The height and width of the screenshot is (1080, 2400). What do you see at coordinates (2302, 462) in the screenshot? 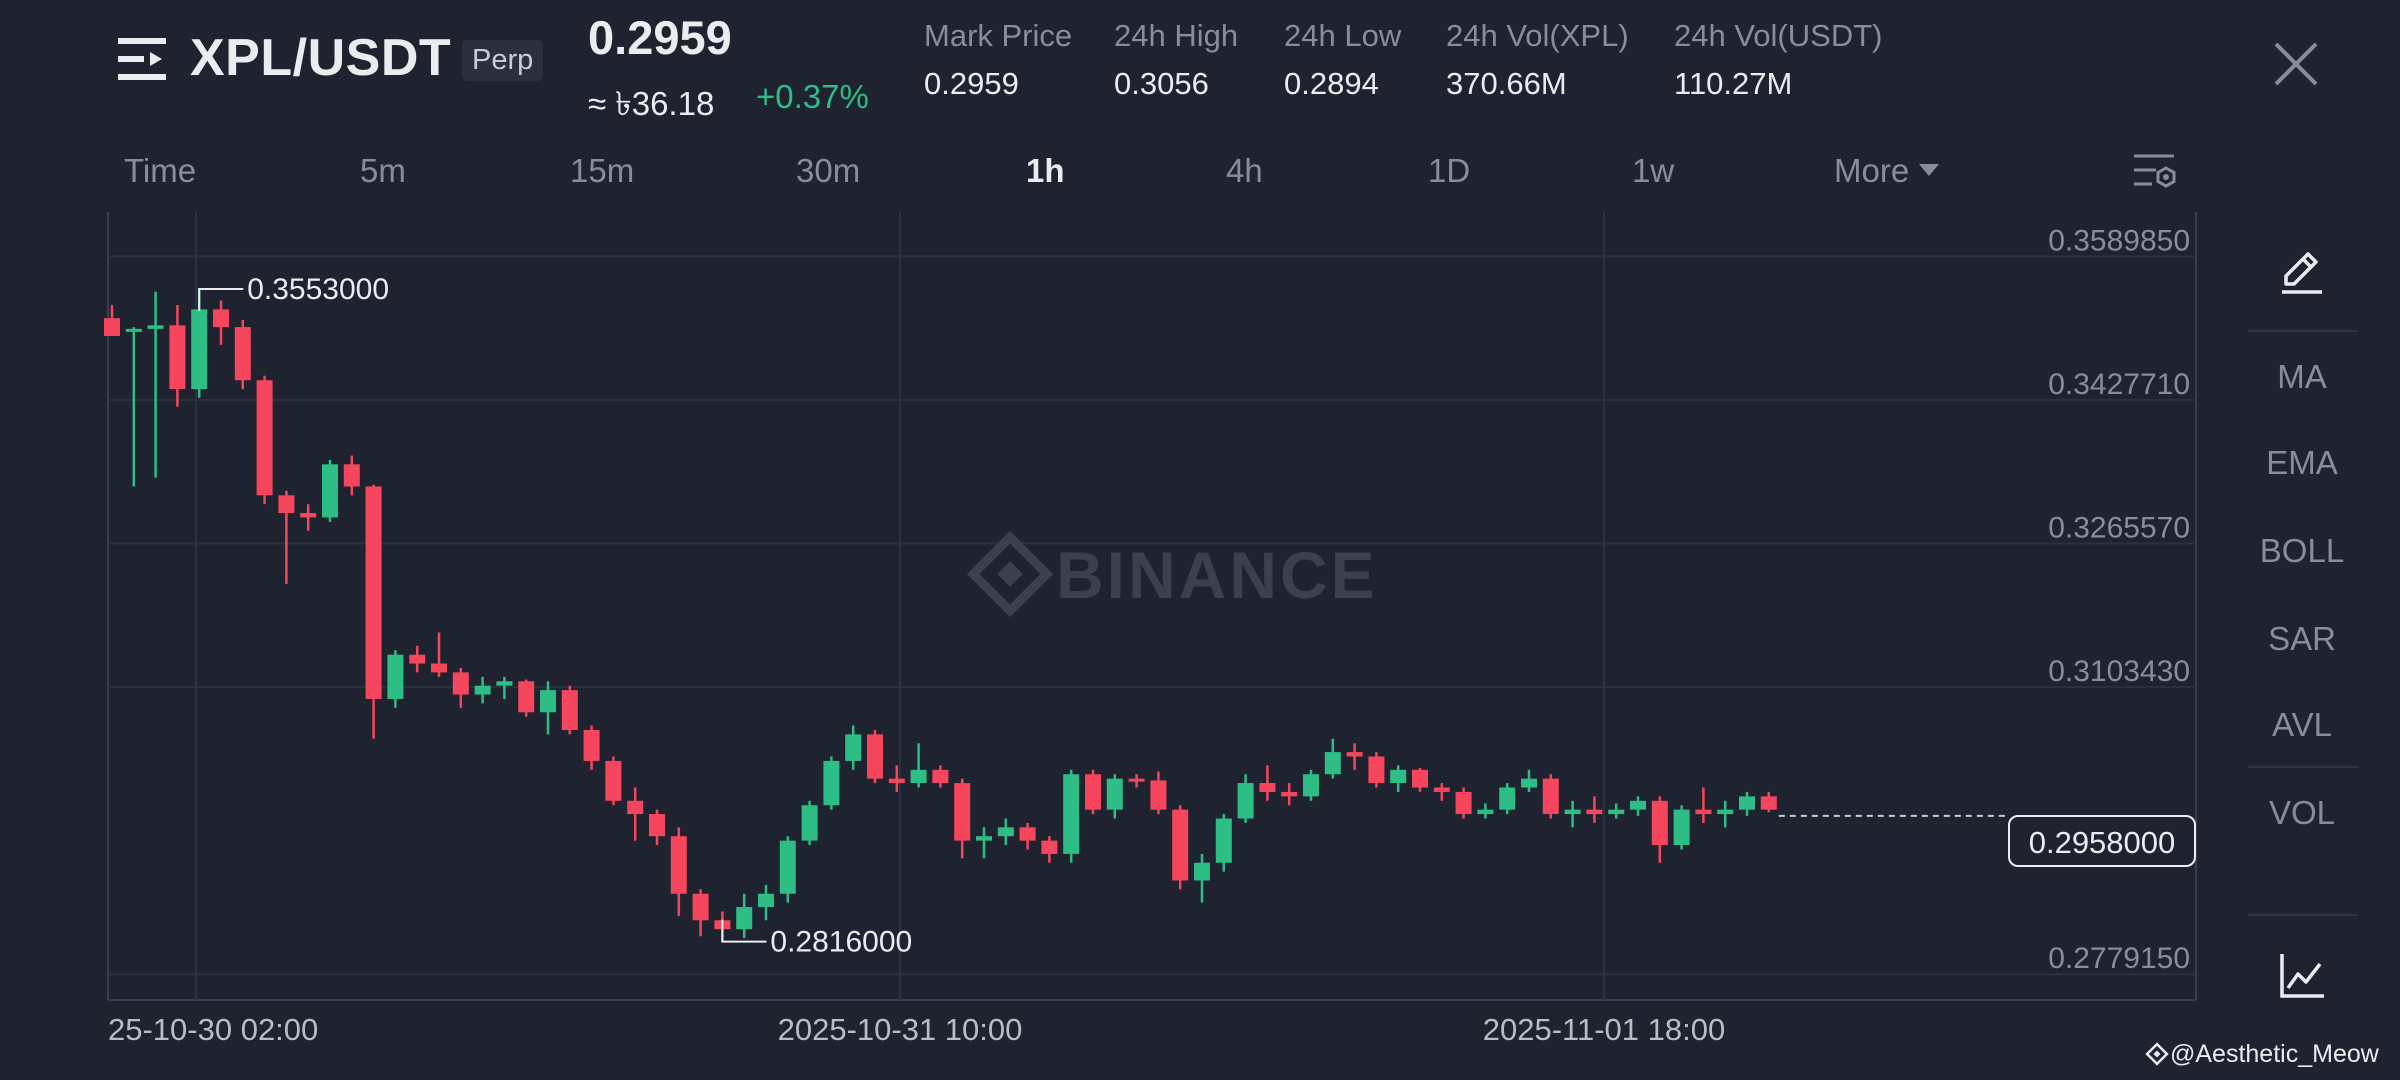
I see `indicator-ema: EMA` at bounding box center [2302, 462].